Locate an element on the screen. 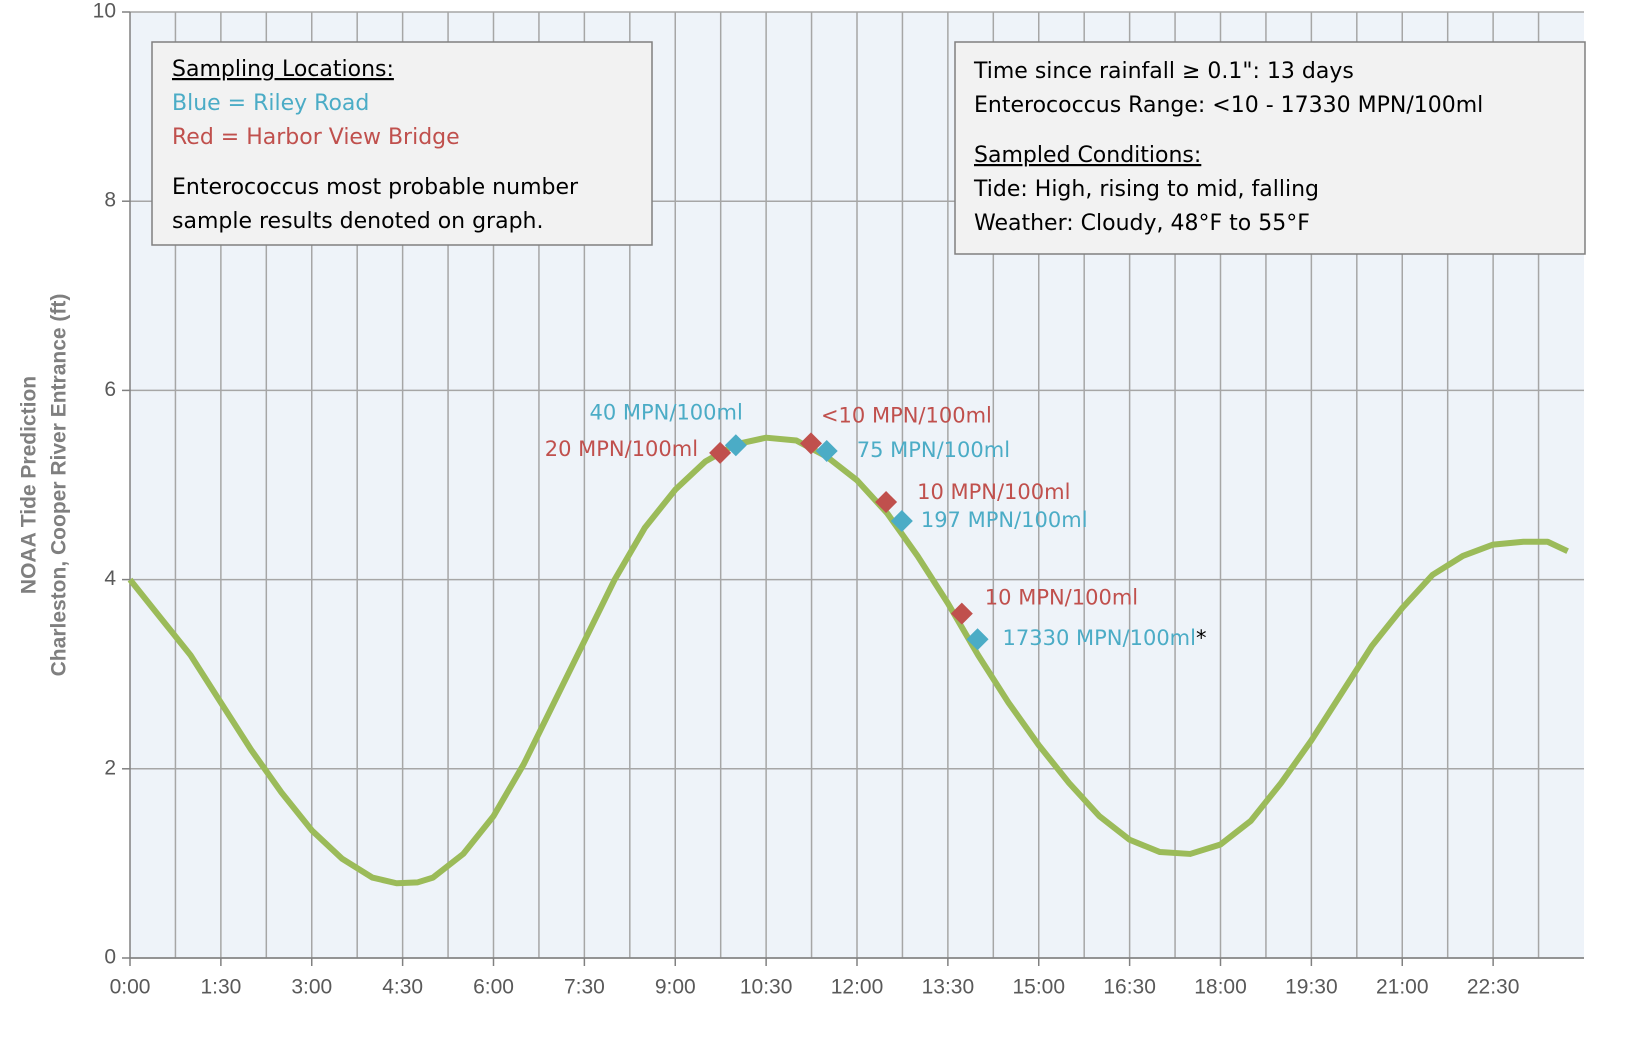  y-tick-label: 8 is located at coordinates (110, 200).